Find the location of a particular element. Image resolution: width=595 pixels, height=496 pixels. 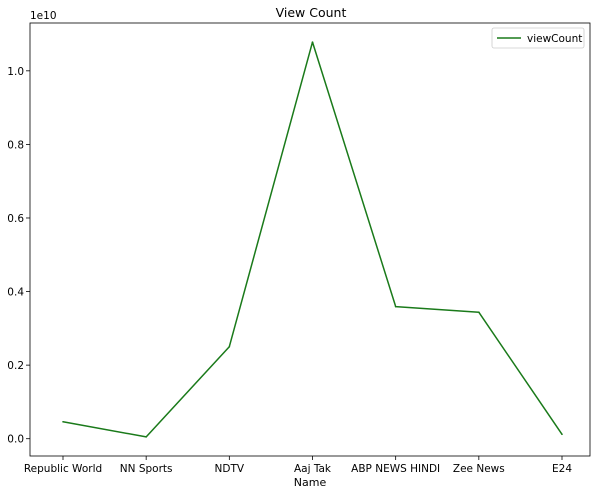

y-offset-label: 1e10 is located at coordinates (43, 16).